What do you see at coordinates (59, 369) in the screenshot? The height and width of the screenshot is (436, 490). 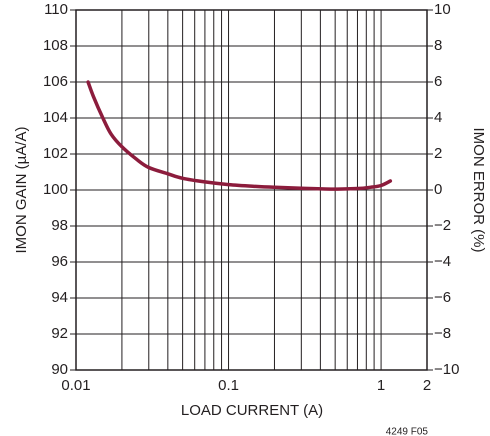 I see `y-tick-label: 90` at bounding box center [59, 369].